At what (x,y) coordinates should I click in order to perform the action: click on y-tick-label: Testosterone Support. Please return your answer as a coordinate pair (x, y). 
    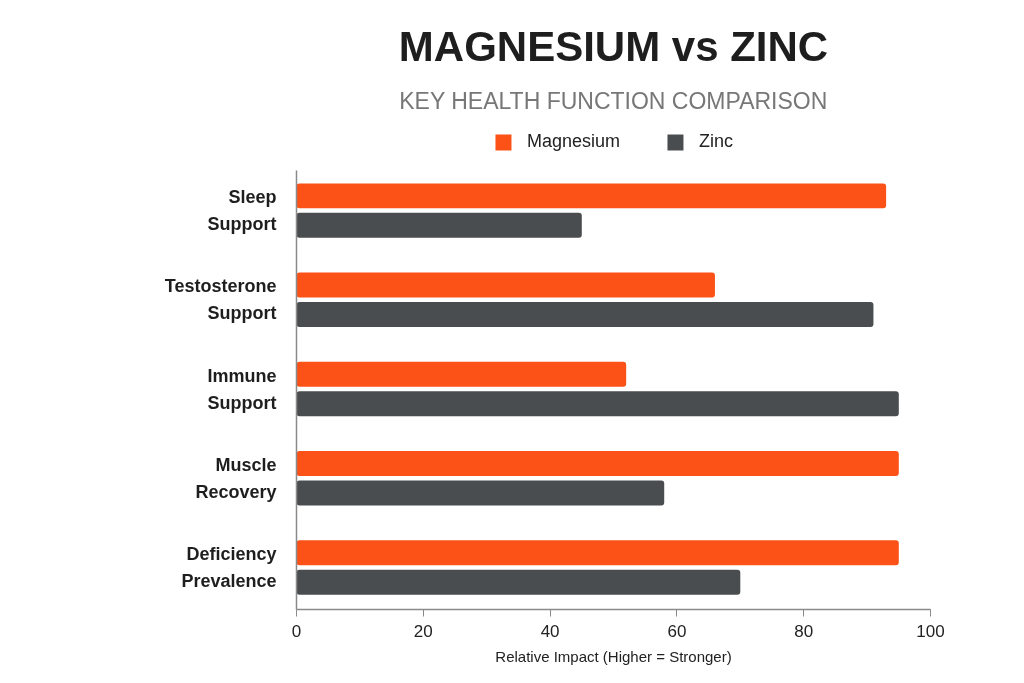
    Looking at the image, I should click on (220, 300).